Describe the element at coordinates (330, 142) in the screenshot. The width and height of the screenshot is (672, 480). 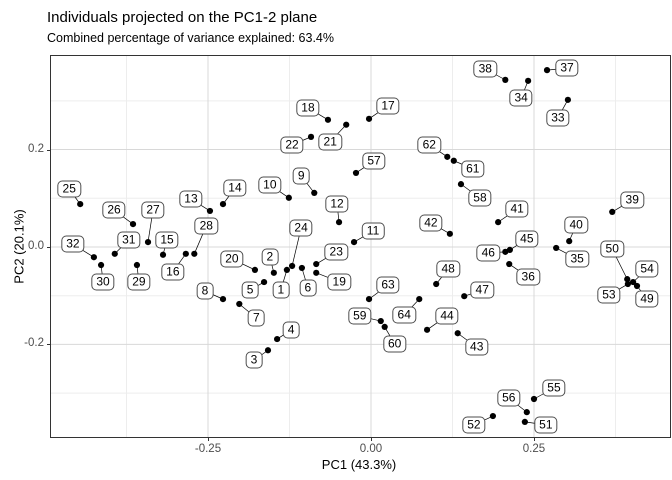
I see `point-label: 21` at that location.